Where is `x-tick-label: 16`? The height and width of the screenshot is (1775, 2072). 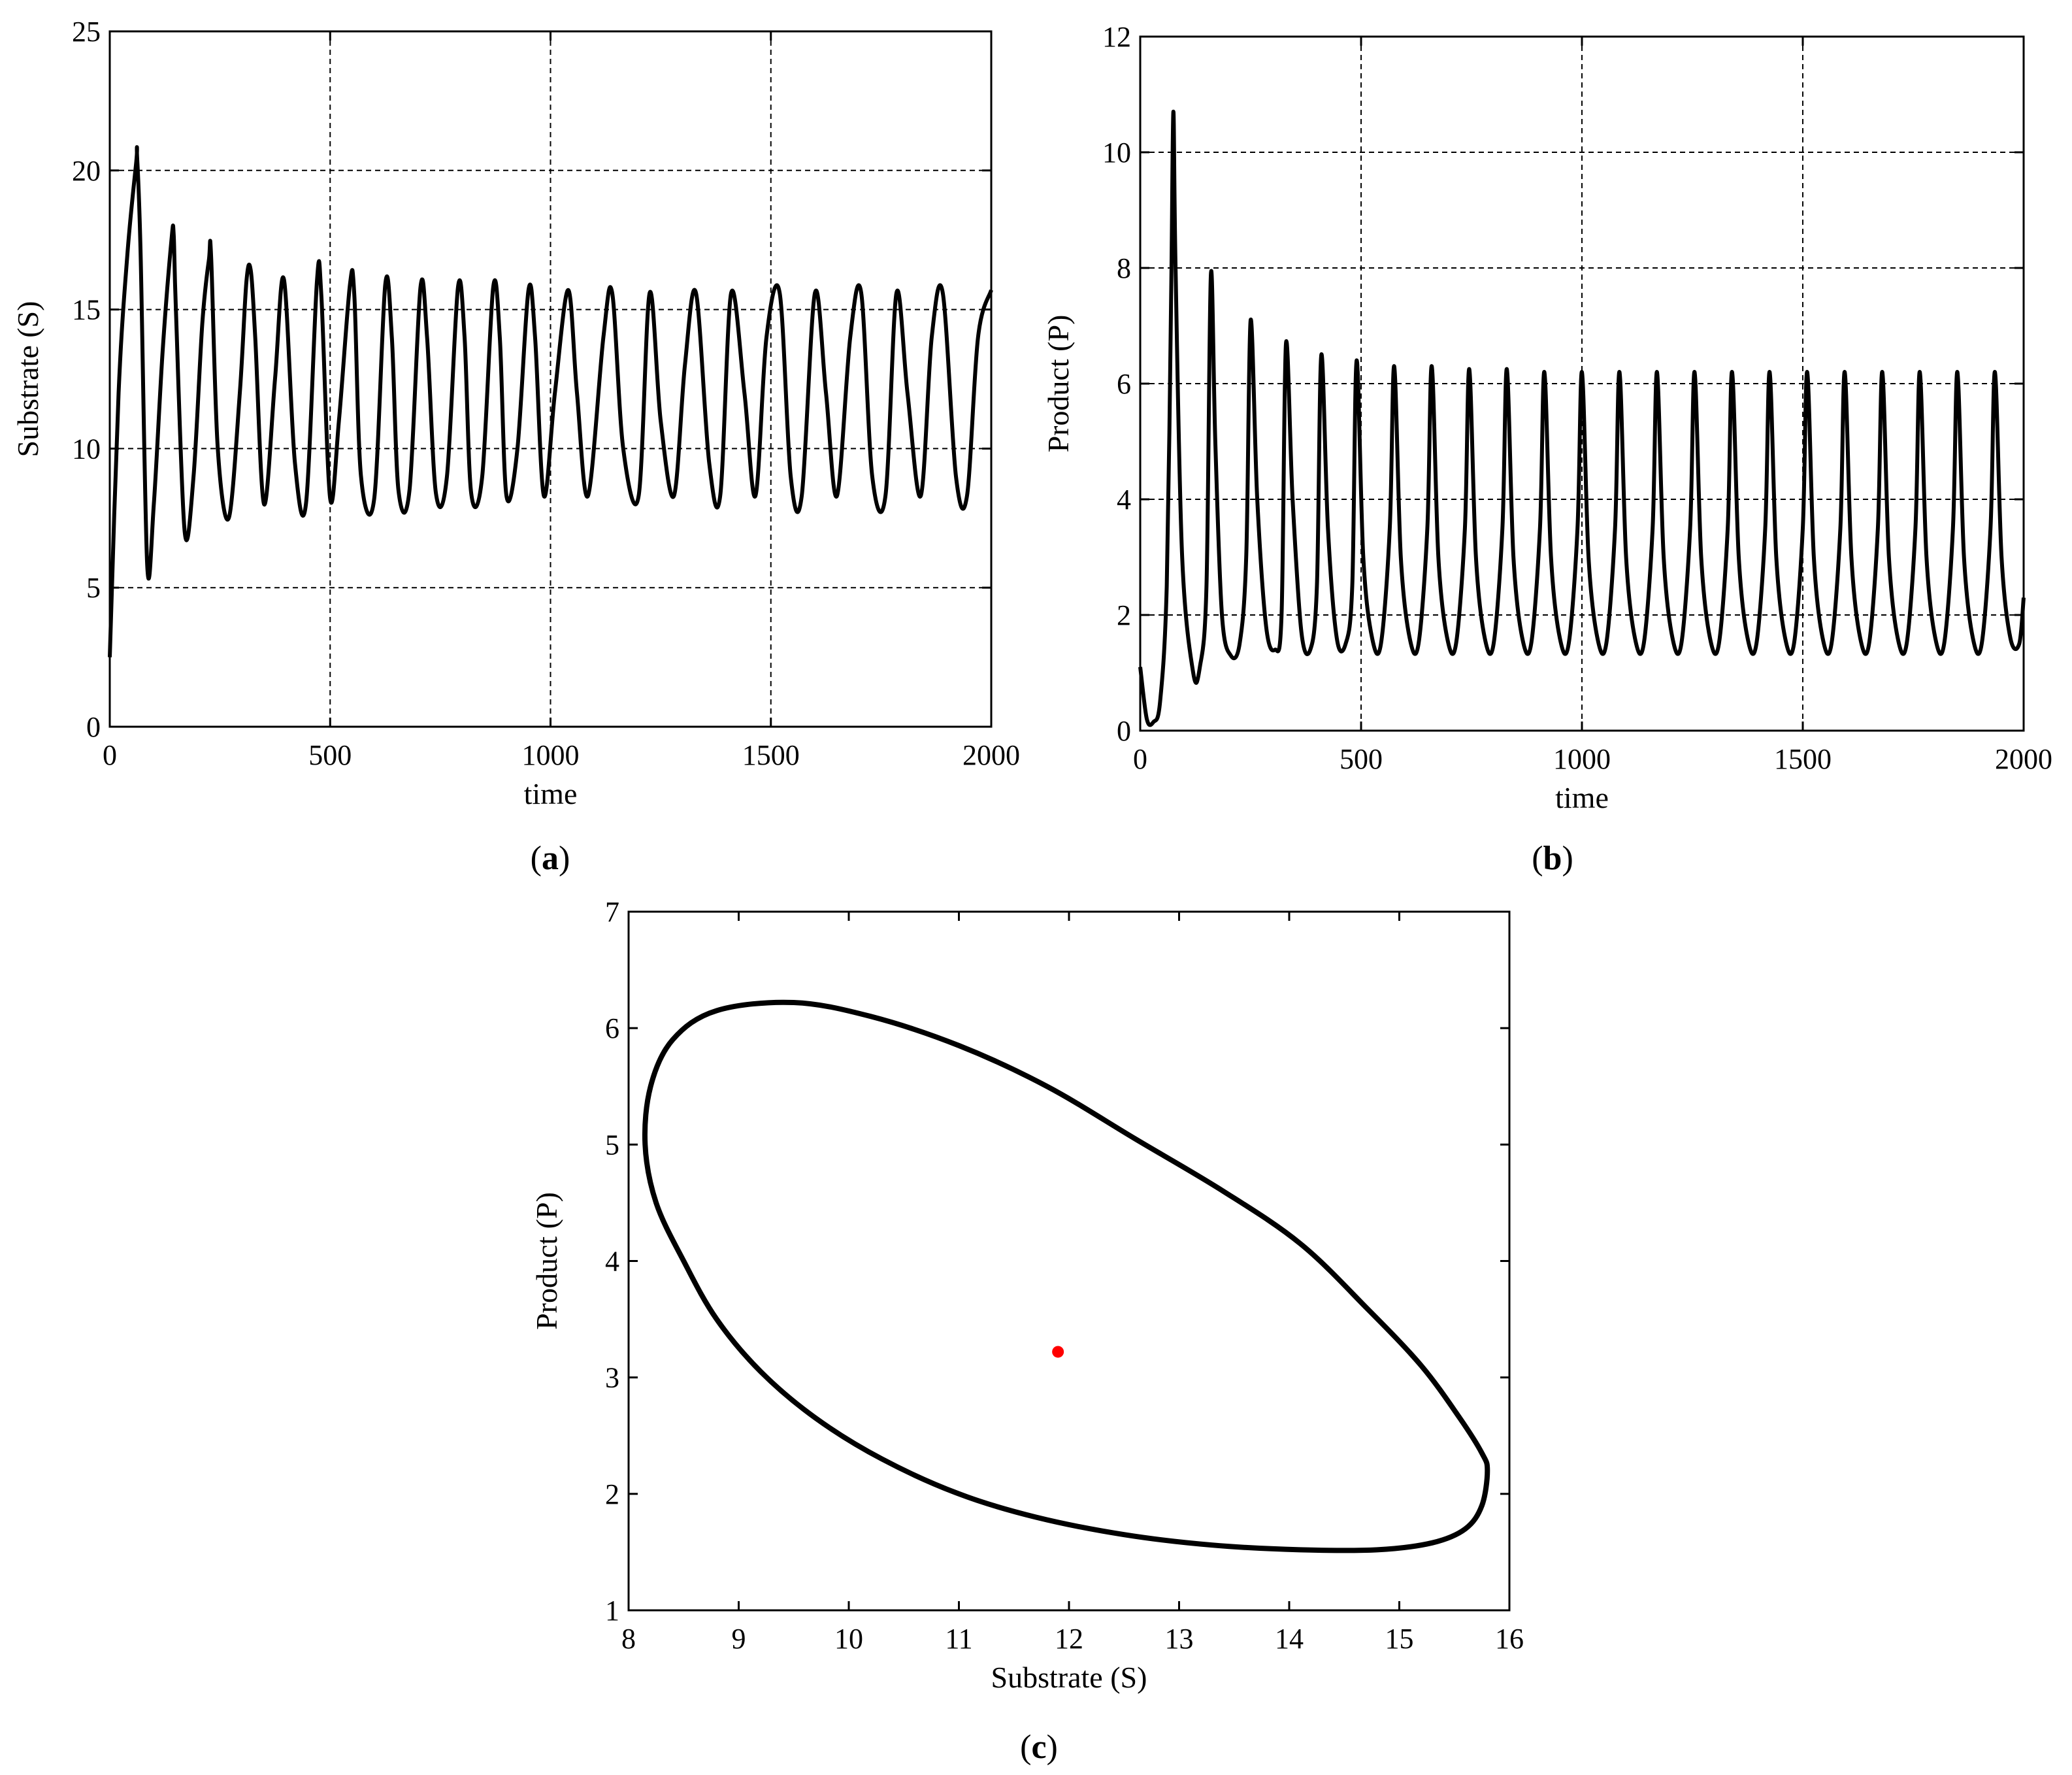
x-tick-label: 16 is located at coordinates (1509, 1639).